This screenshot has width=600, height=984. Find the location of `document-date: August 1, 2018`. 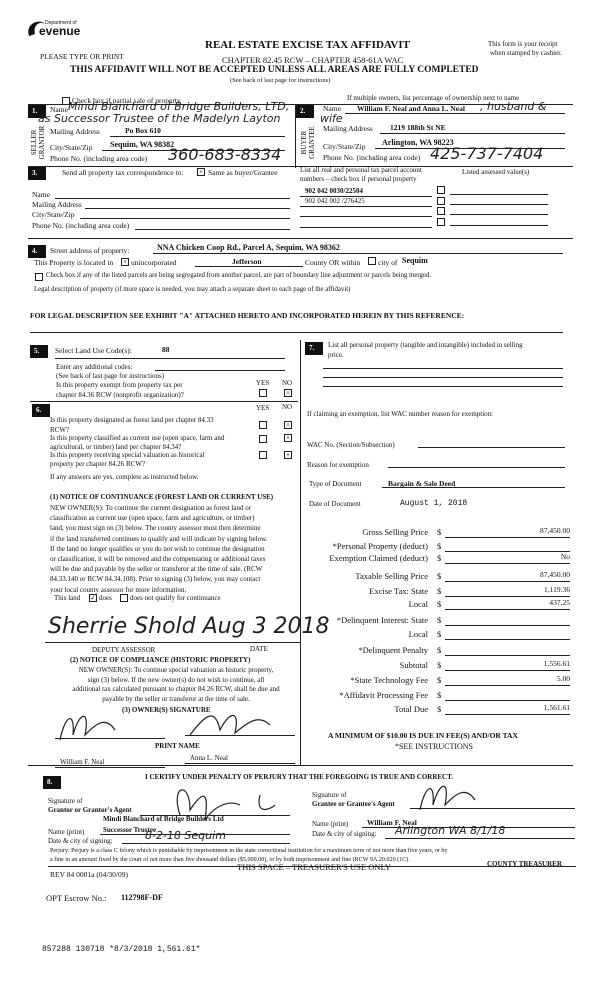

document-date: August 1, 2018 is located at coordinates (434, 503).